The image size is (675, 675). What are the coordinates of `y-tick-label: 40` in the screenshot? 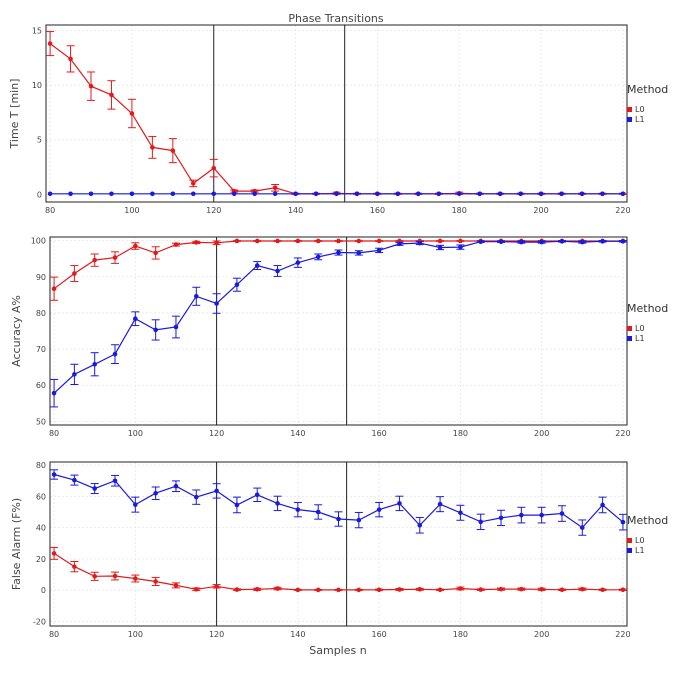 It's located at (41, 528).